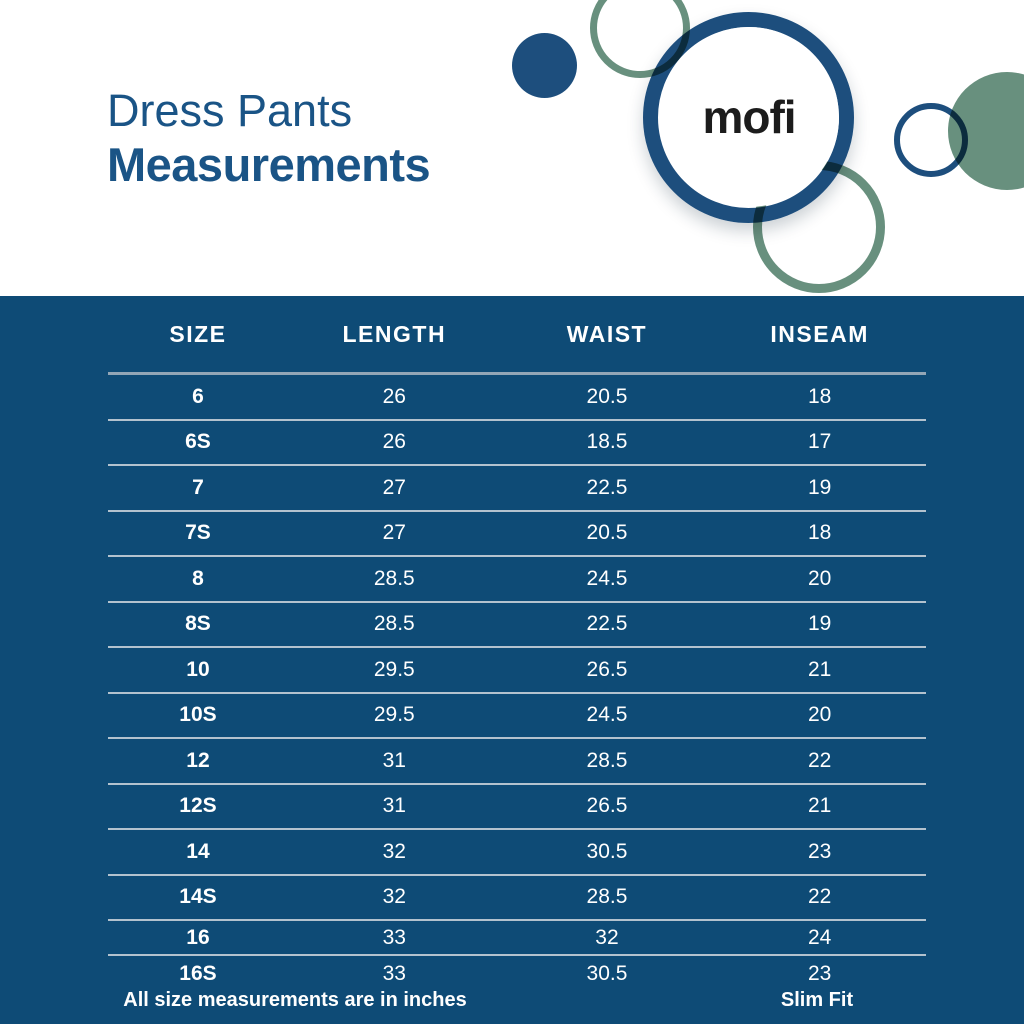 Image resolution: width=1024 pixels, height=1024 pixels. I want to click on brand-logo: mofi, so click(749, 117).